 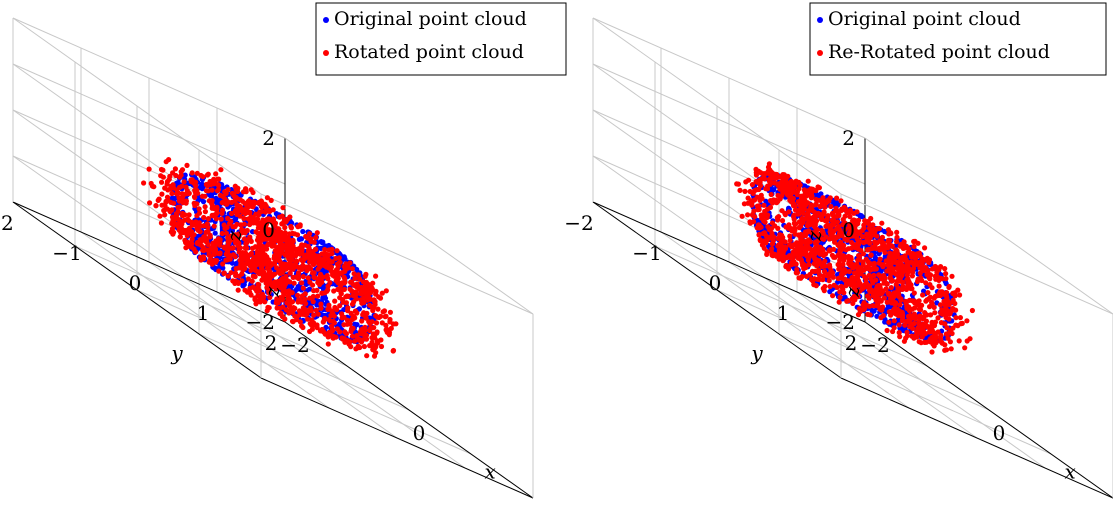 What do you see at coordinates (848, 230) in the screenshot?
I see `z-tick-label: 0` at bounding box center [848, 230].